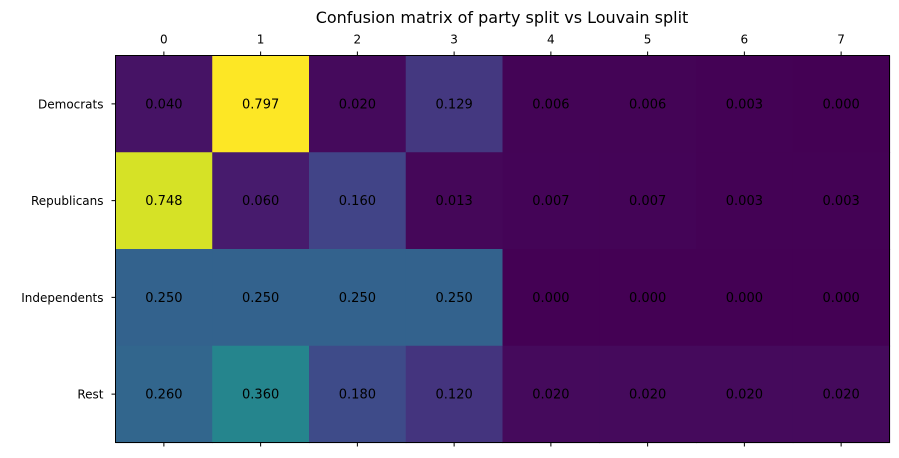  I want to click on cell-value-label: 0.160, so click(357, 201).